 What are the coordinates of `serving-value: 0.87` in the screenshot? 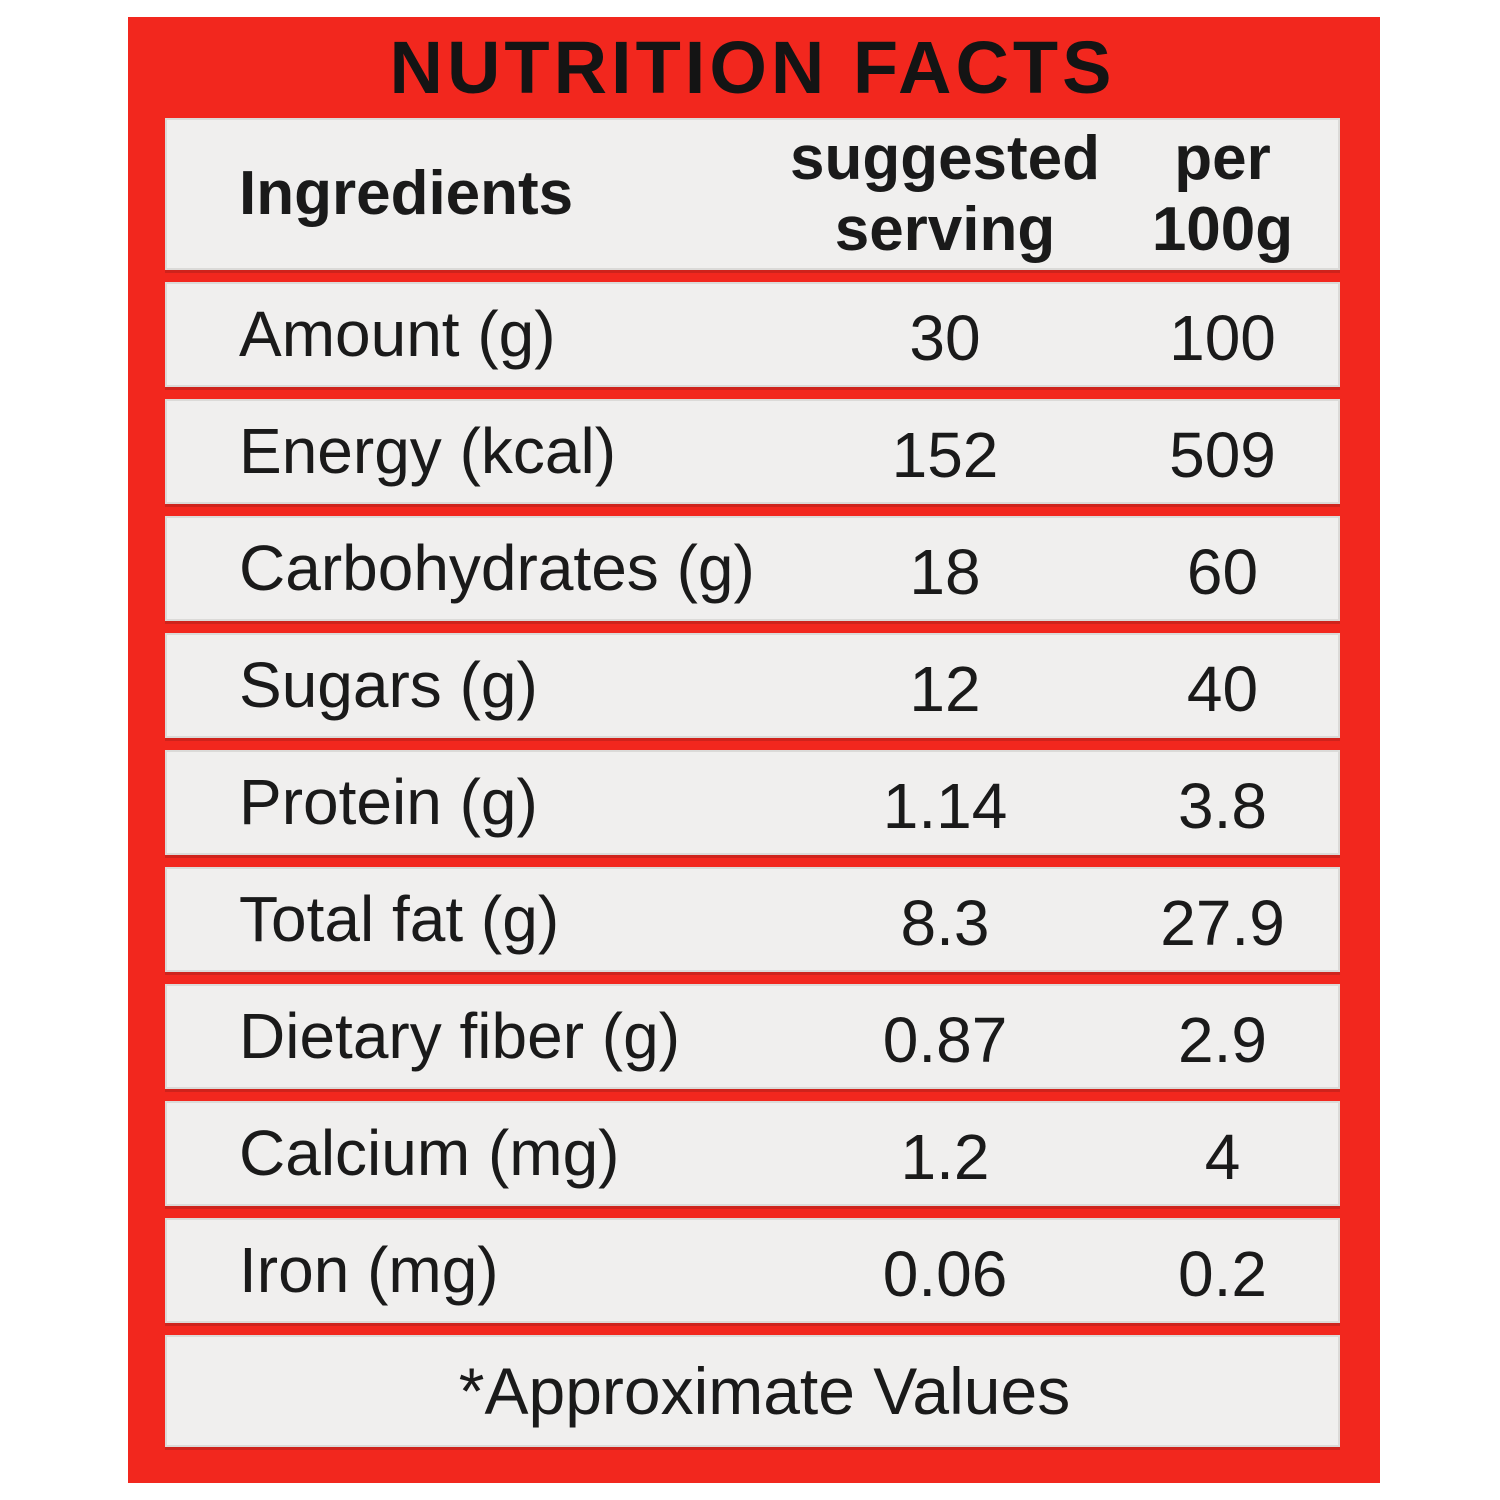 It's located at (945, 1039).